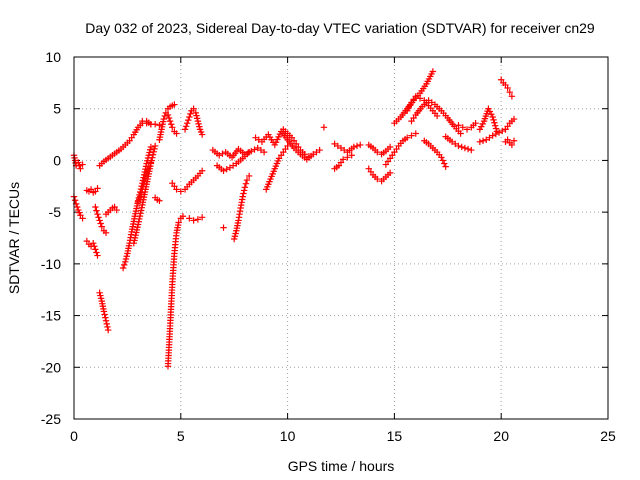 The image size is (640, 480). I want to click on x-tick-label: 15, so click(395, 436).